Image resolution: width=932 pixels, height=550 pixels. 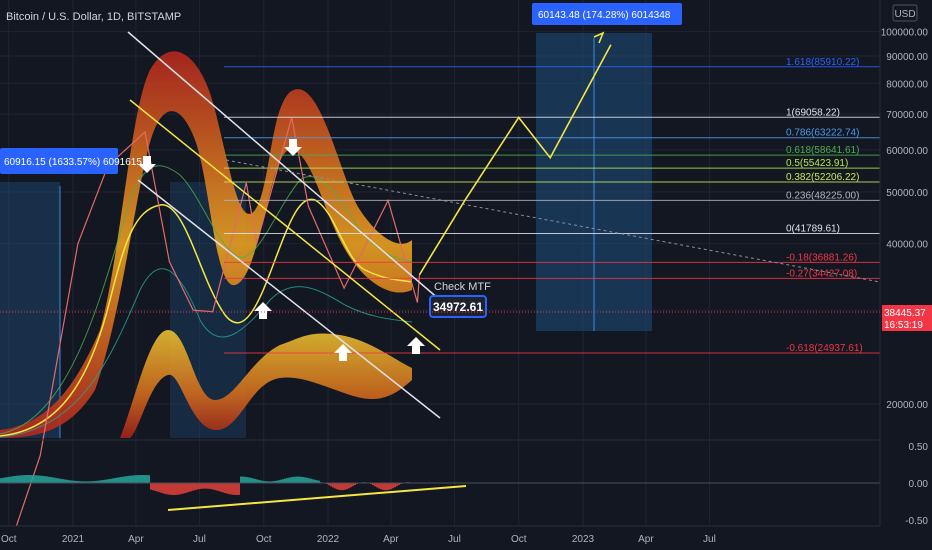 What do you see at coordinates (821, 257) in the screenshot?
I see `fib-level-label: -0.18(36881.26)` at bounding box center [821, 257].